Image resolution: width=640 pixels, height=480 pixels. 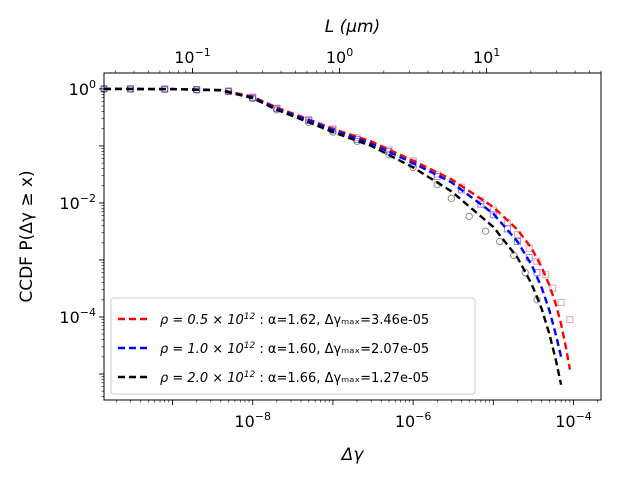 I want to click on legend-label: ρ = 0.5 × 1012 : α=1.62, Δγₘₐₓ=3.46e-05, so click(x=294, y=320).